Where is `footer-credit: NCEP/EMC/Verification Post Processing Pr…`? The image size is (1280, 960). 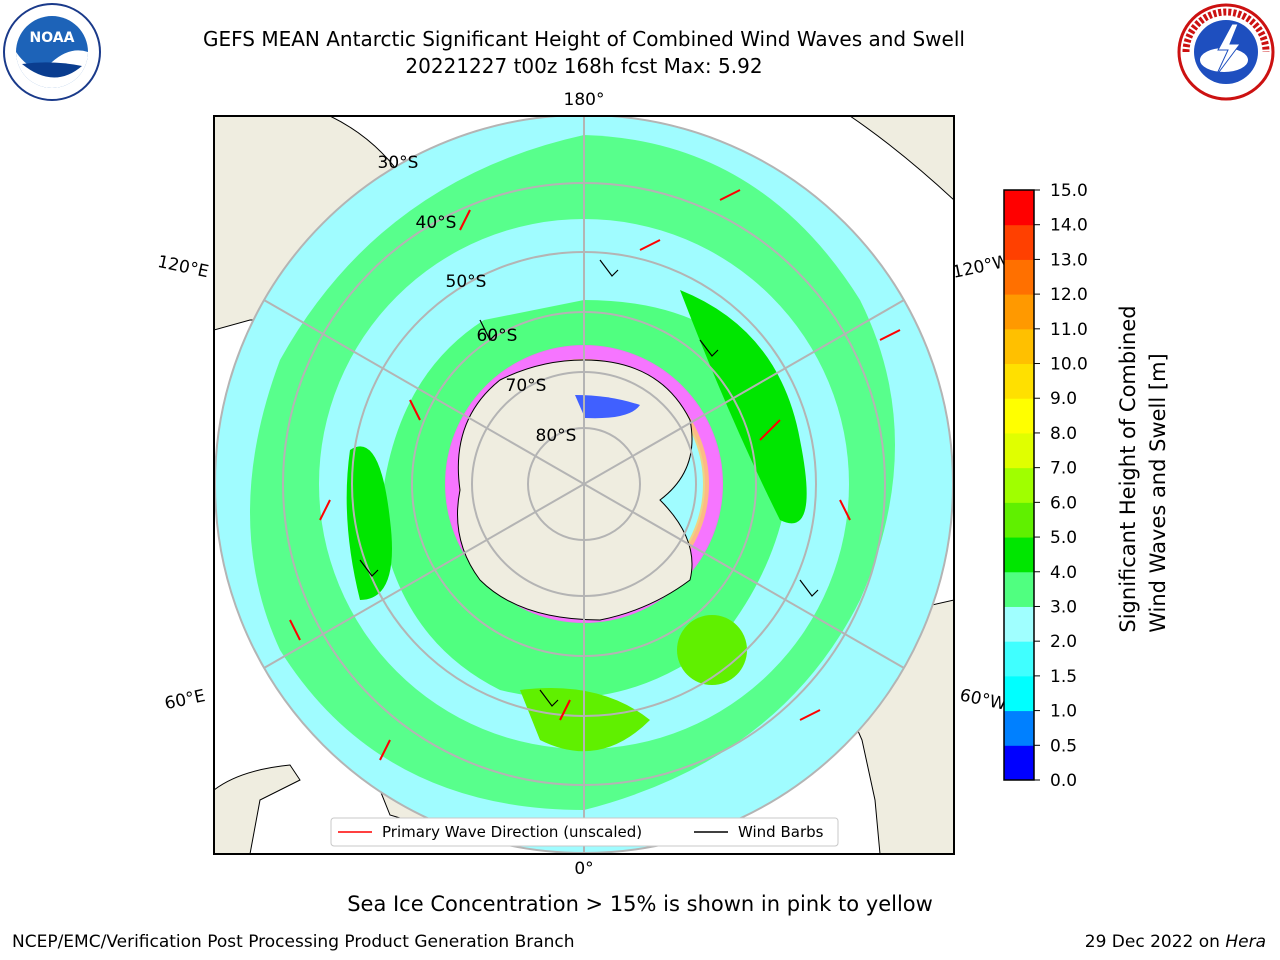 footer-credit: NCEP/EMC/Verification Post Processing Pr… is located at coordinates (293, 942).